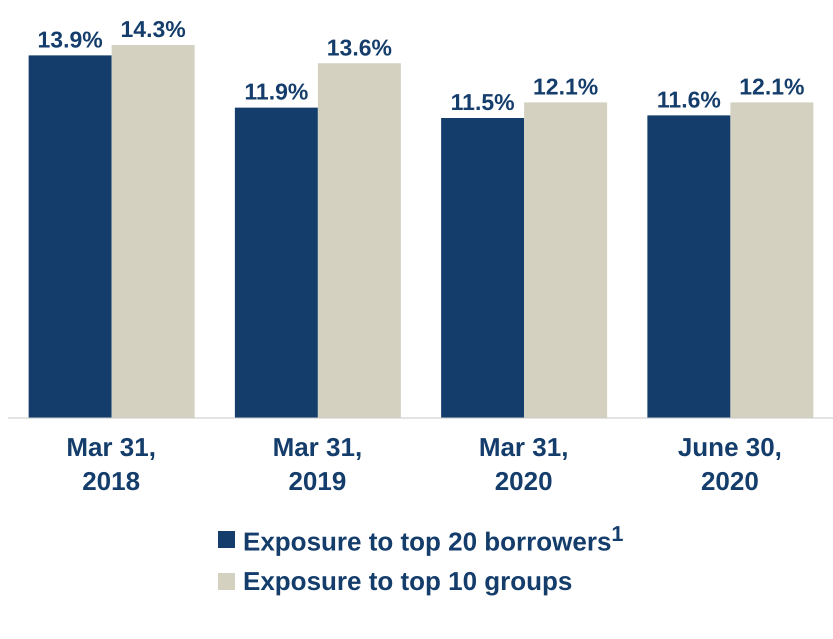  I want to click on x-tick-label: Mar 31, 2018, so click(111, 464).